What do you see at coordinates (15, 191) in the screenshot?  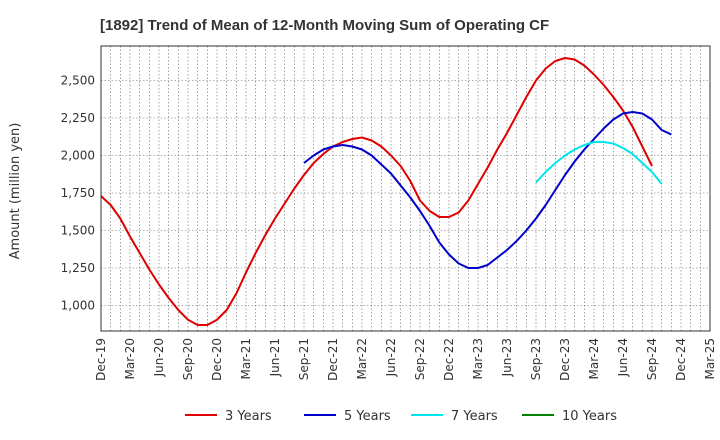 I see `y-axis-label: Amount (million yen)` at bounding box center [15, 191].